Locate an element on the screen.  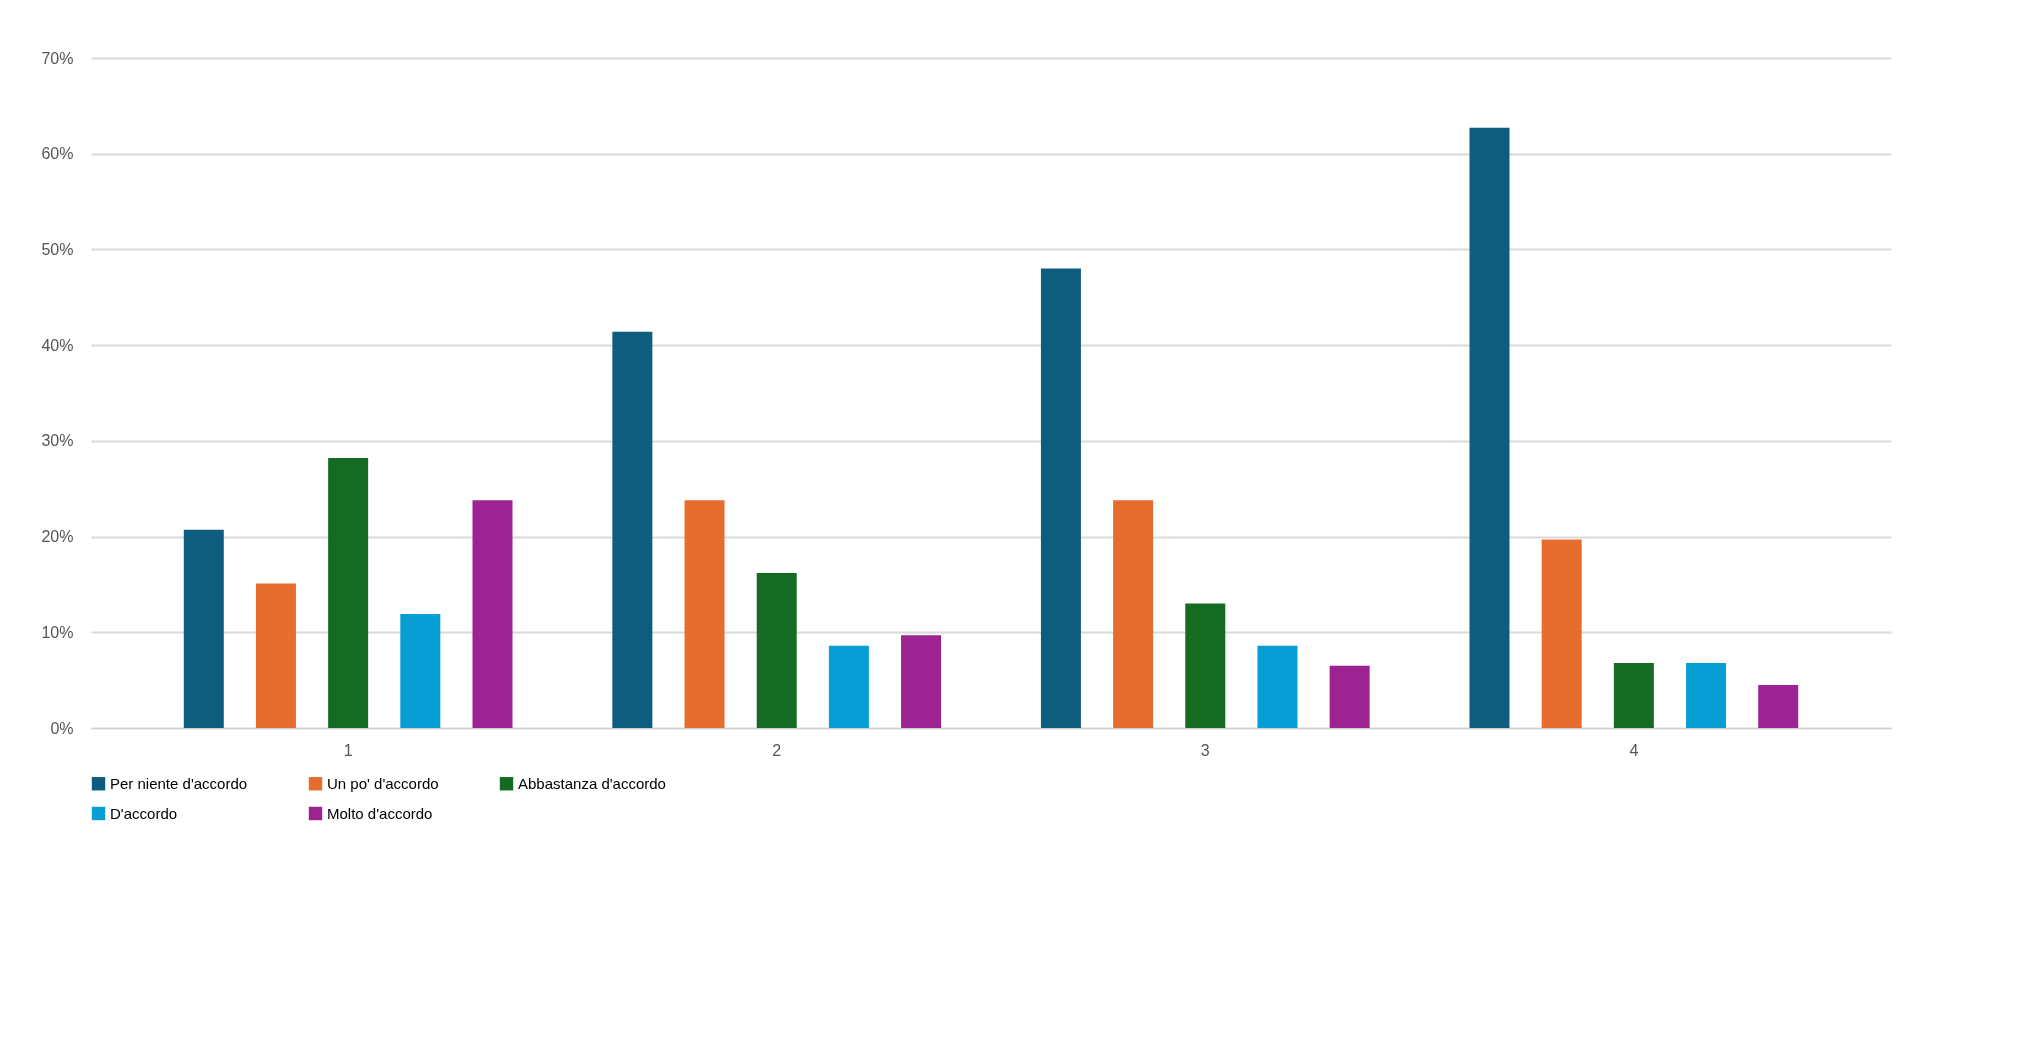
x-tick-label: 3 is located at coordinates (1205, 750).